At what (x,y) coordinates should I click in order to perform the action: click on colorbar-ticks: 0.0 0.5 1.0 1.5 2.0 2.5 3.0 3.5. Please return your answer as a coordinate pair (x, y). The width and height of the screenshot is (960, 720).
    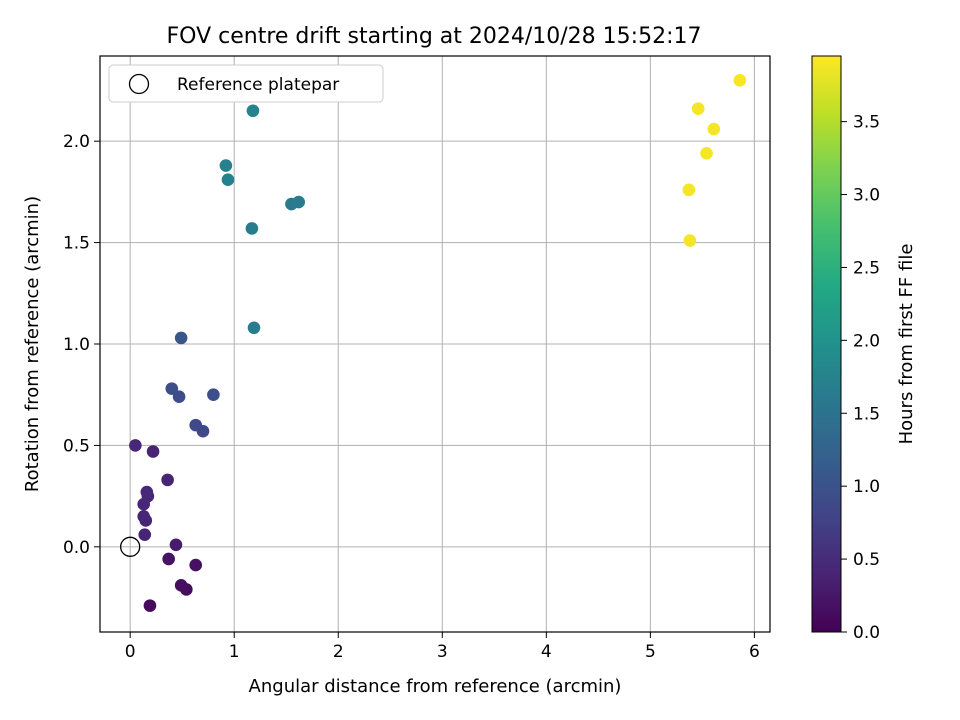
    Looking at the image, I should click on (860, 378).